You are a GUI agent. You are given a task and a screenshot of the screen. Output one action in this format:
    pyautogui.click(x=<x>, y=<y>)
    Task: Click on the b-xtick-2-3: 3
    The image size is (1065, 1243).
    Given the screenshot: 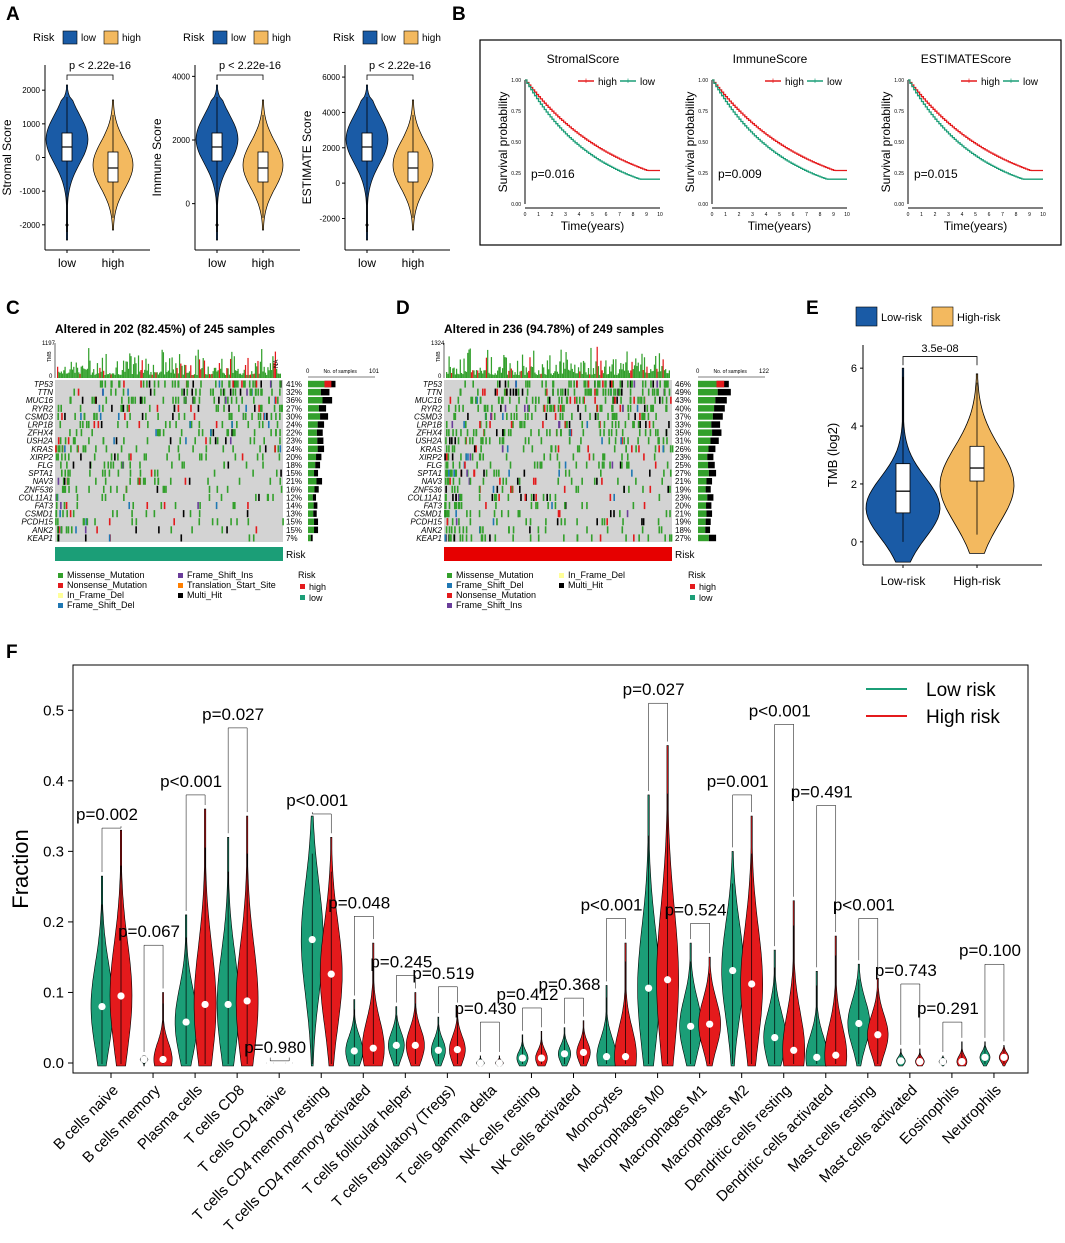 What is the action you would take?
    pyautogui.click(x=948, y=215)
    